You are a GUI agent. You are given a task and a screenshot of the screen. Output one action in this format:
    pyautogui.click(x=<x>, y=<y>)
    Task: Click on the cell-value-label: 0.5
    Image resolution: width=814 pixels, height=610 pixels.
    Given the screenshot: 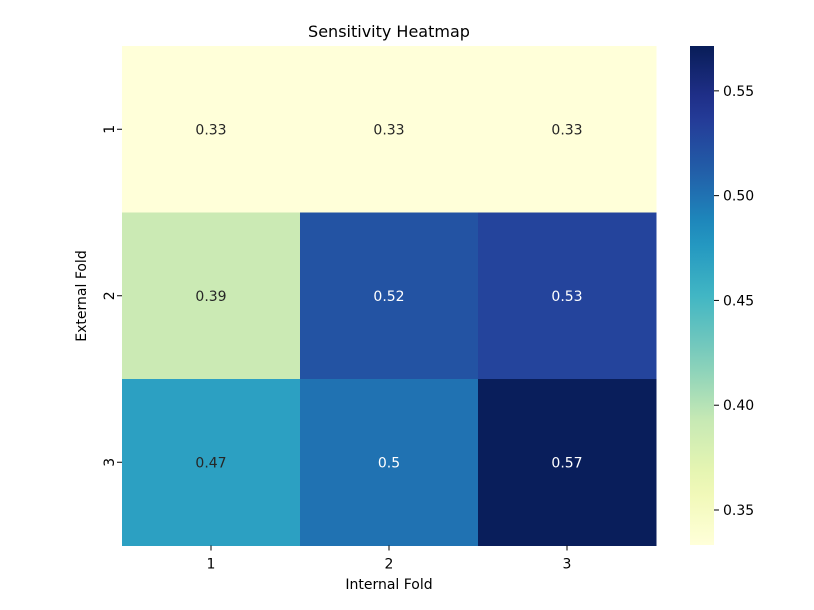 What is the action you would take?
    pyautogui.click(x=389, y=463)
    